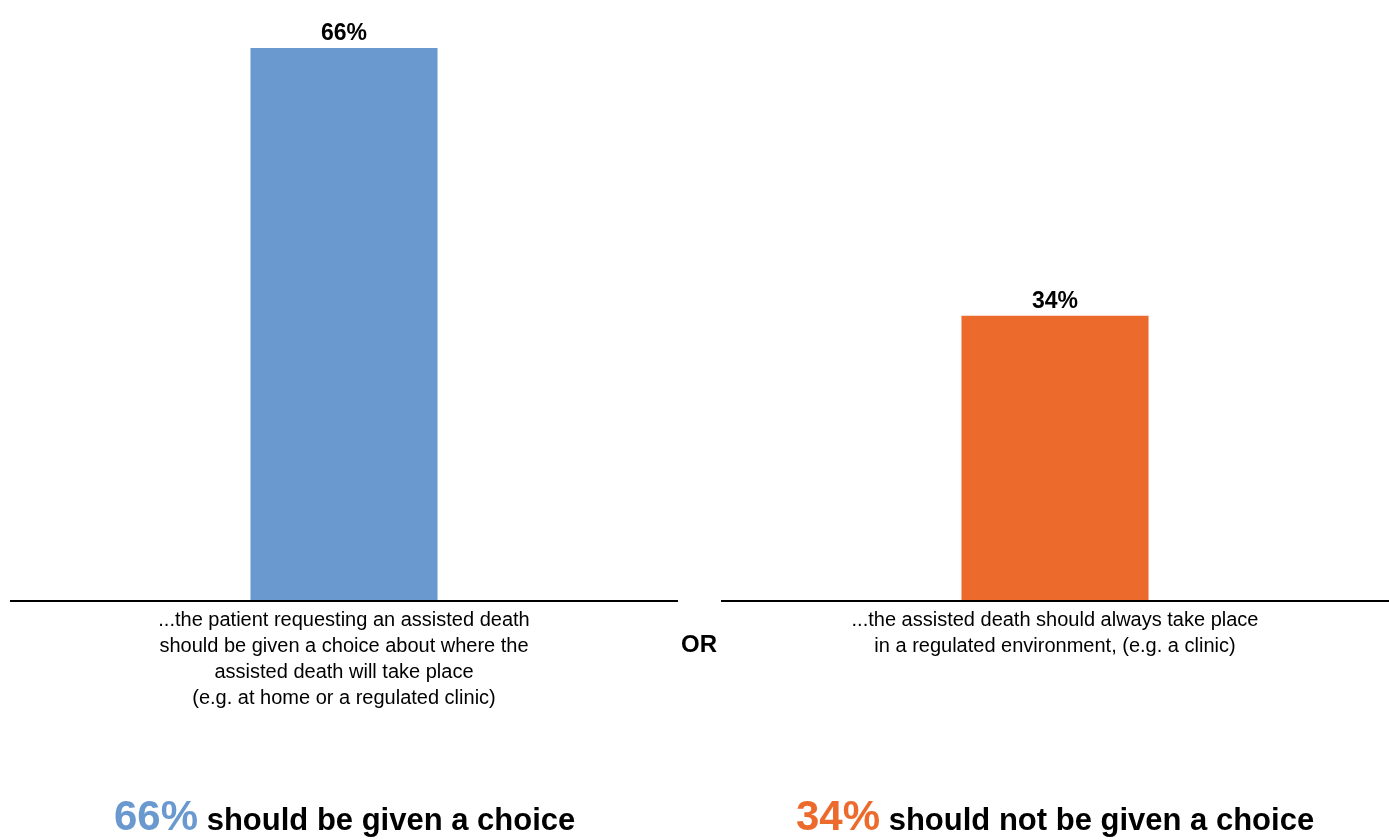  I want to click on text: 34% should not be given a choice, so click(1055, 815).